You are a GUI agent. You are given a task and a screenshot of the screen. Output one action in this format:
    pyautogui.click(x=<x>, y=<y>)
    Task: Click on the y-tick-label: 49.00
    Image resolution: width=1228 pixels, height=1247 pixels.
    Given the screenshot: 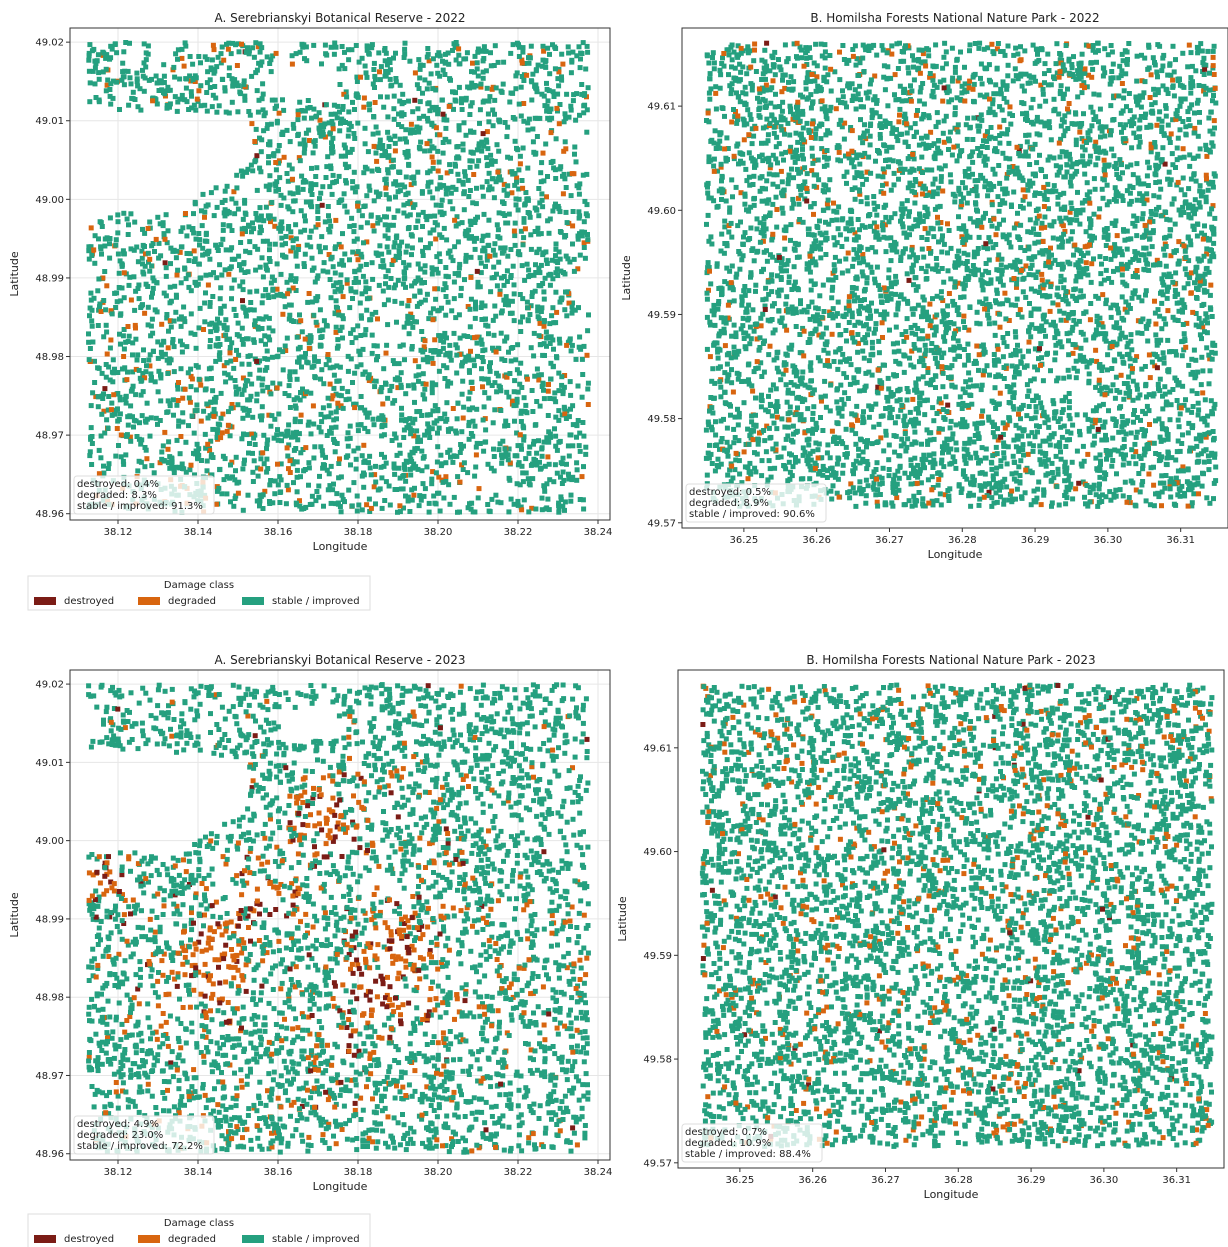 What is the action you would take?
    pyautogui.click(x=49, y=200)
    